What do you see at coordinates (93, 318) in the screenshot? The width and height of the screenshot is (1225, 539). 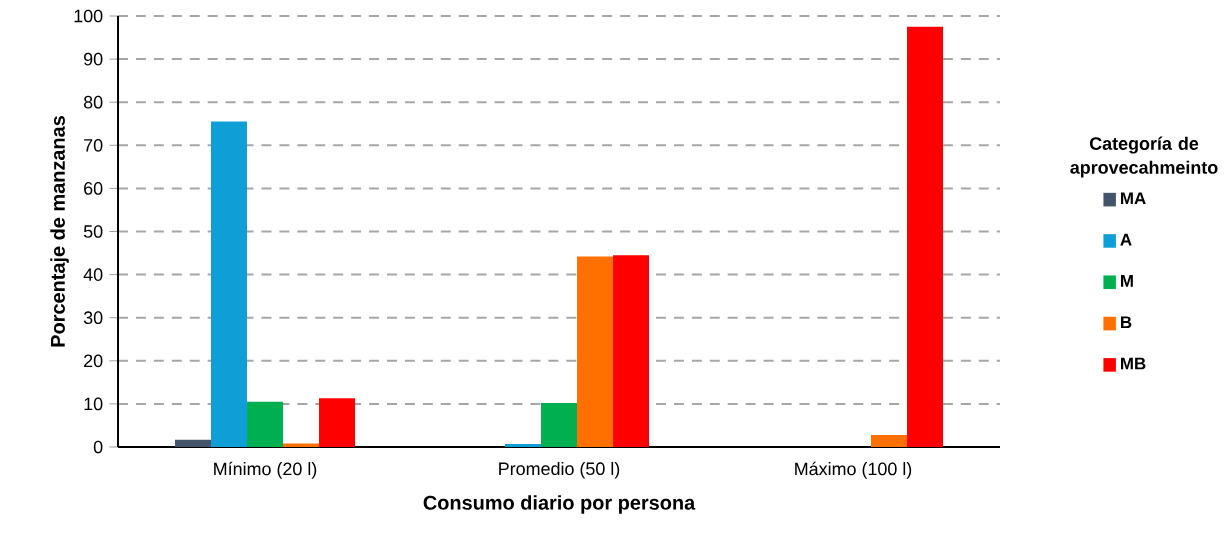 I see `y-tick-label: 30` at bounding box center [93, 318].